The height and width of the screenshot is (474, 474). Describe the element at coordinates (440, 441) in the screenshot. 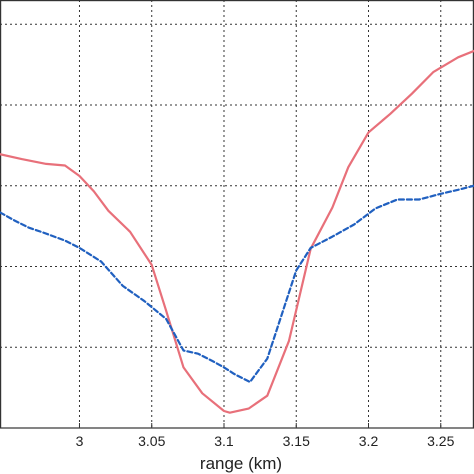

I see `x-tick-label: 3.25` at that location.